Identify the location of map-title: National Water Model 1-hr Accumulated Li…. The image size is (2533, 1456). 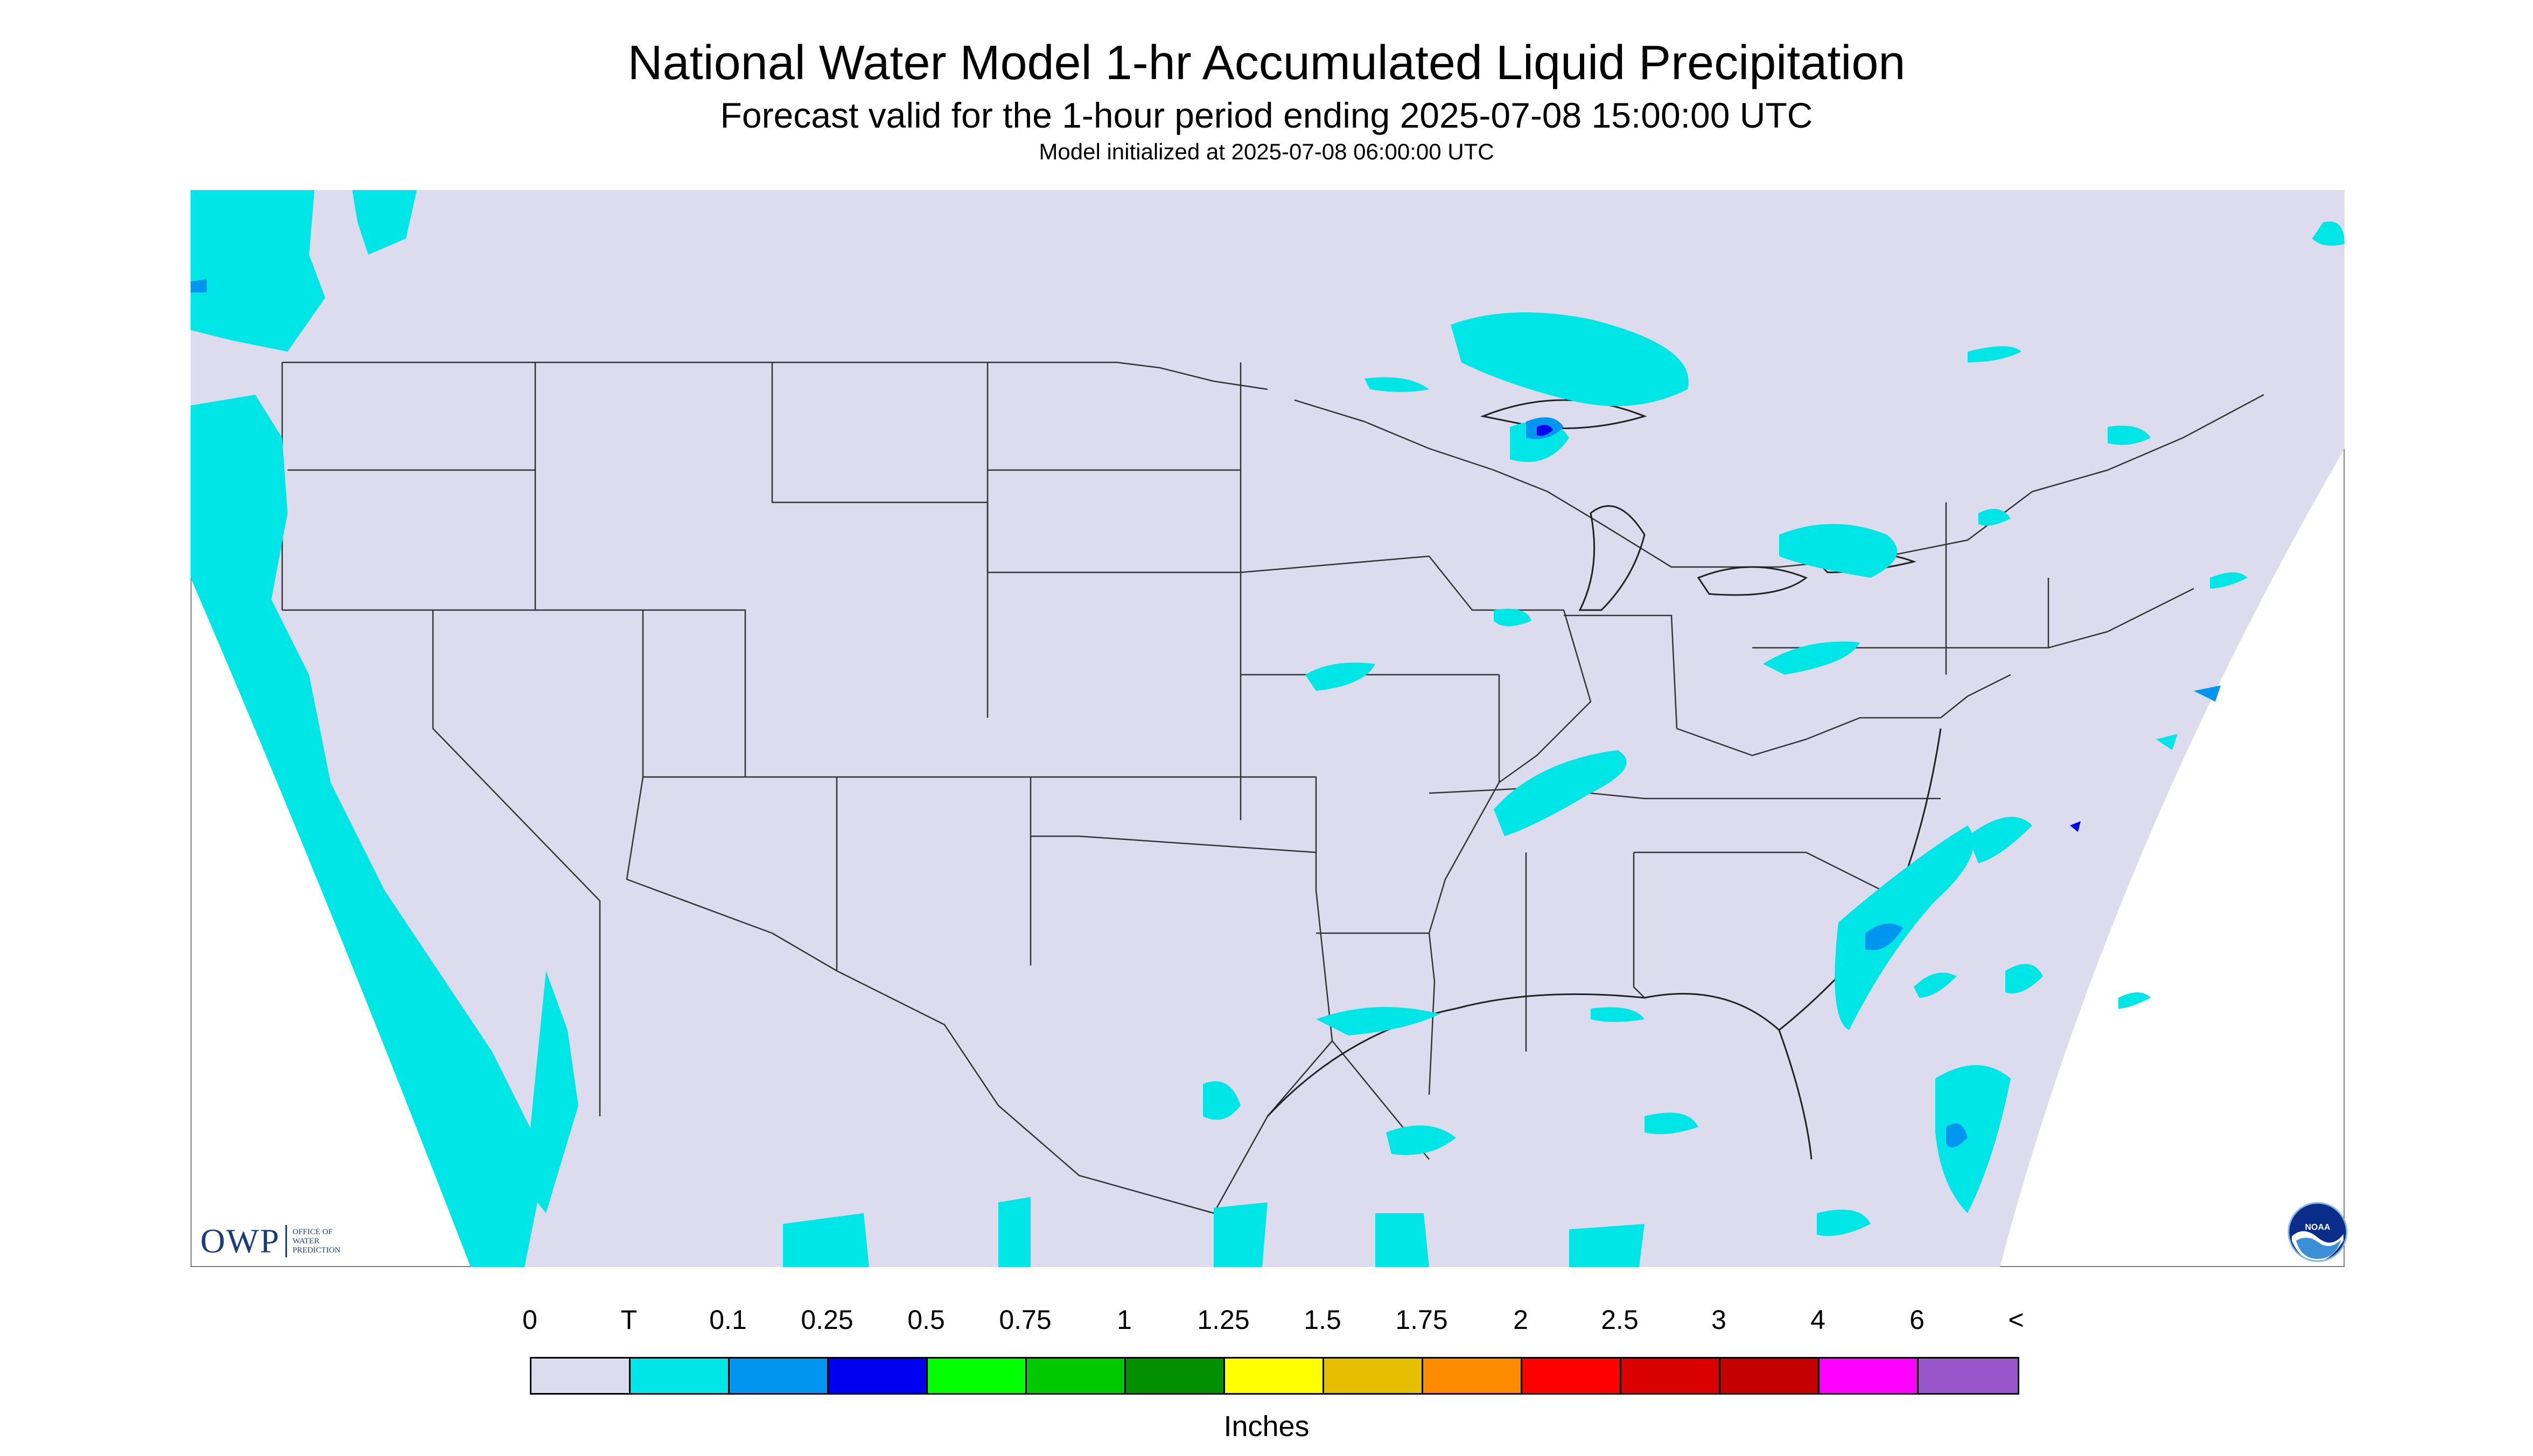
(1266, 63).